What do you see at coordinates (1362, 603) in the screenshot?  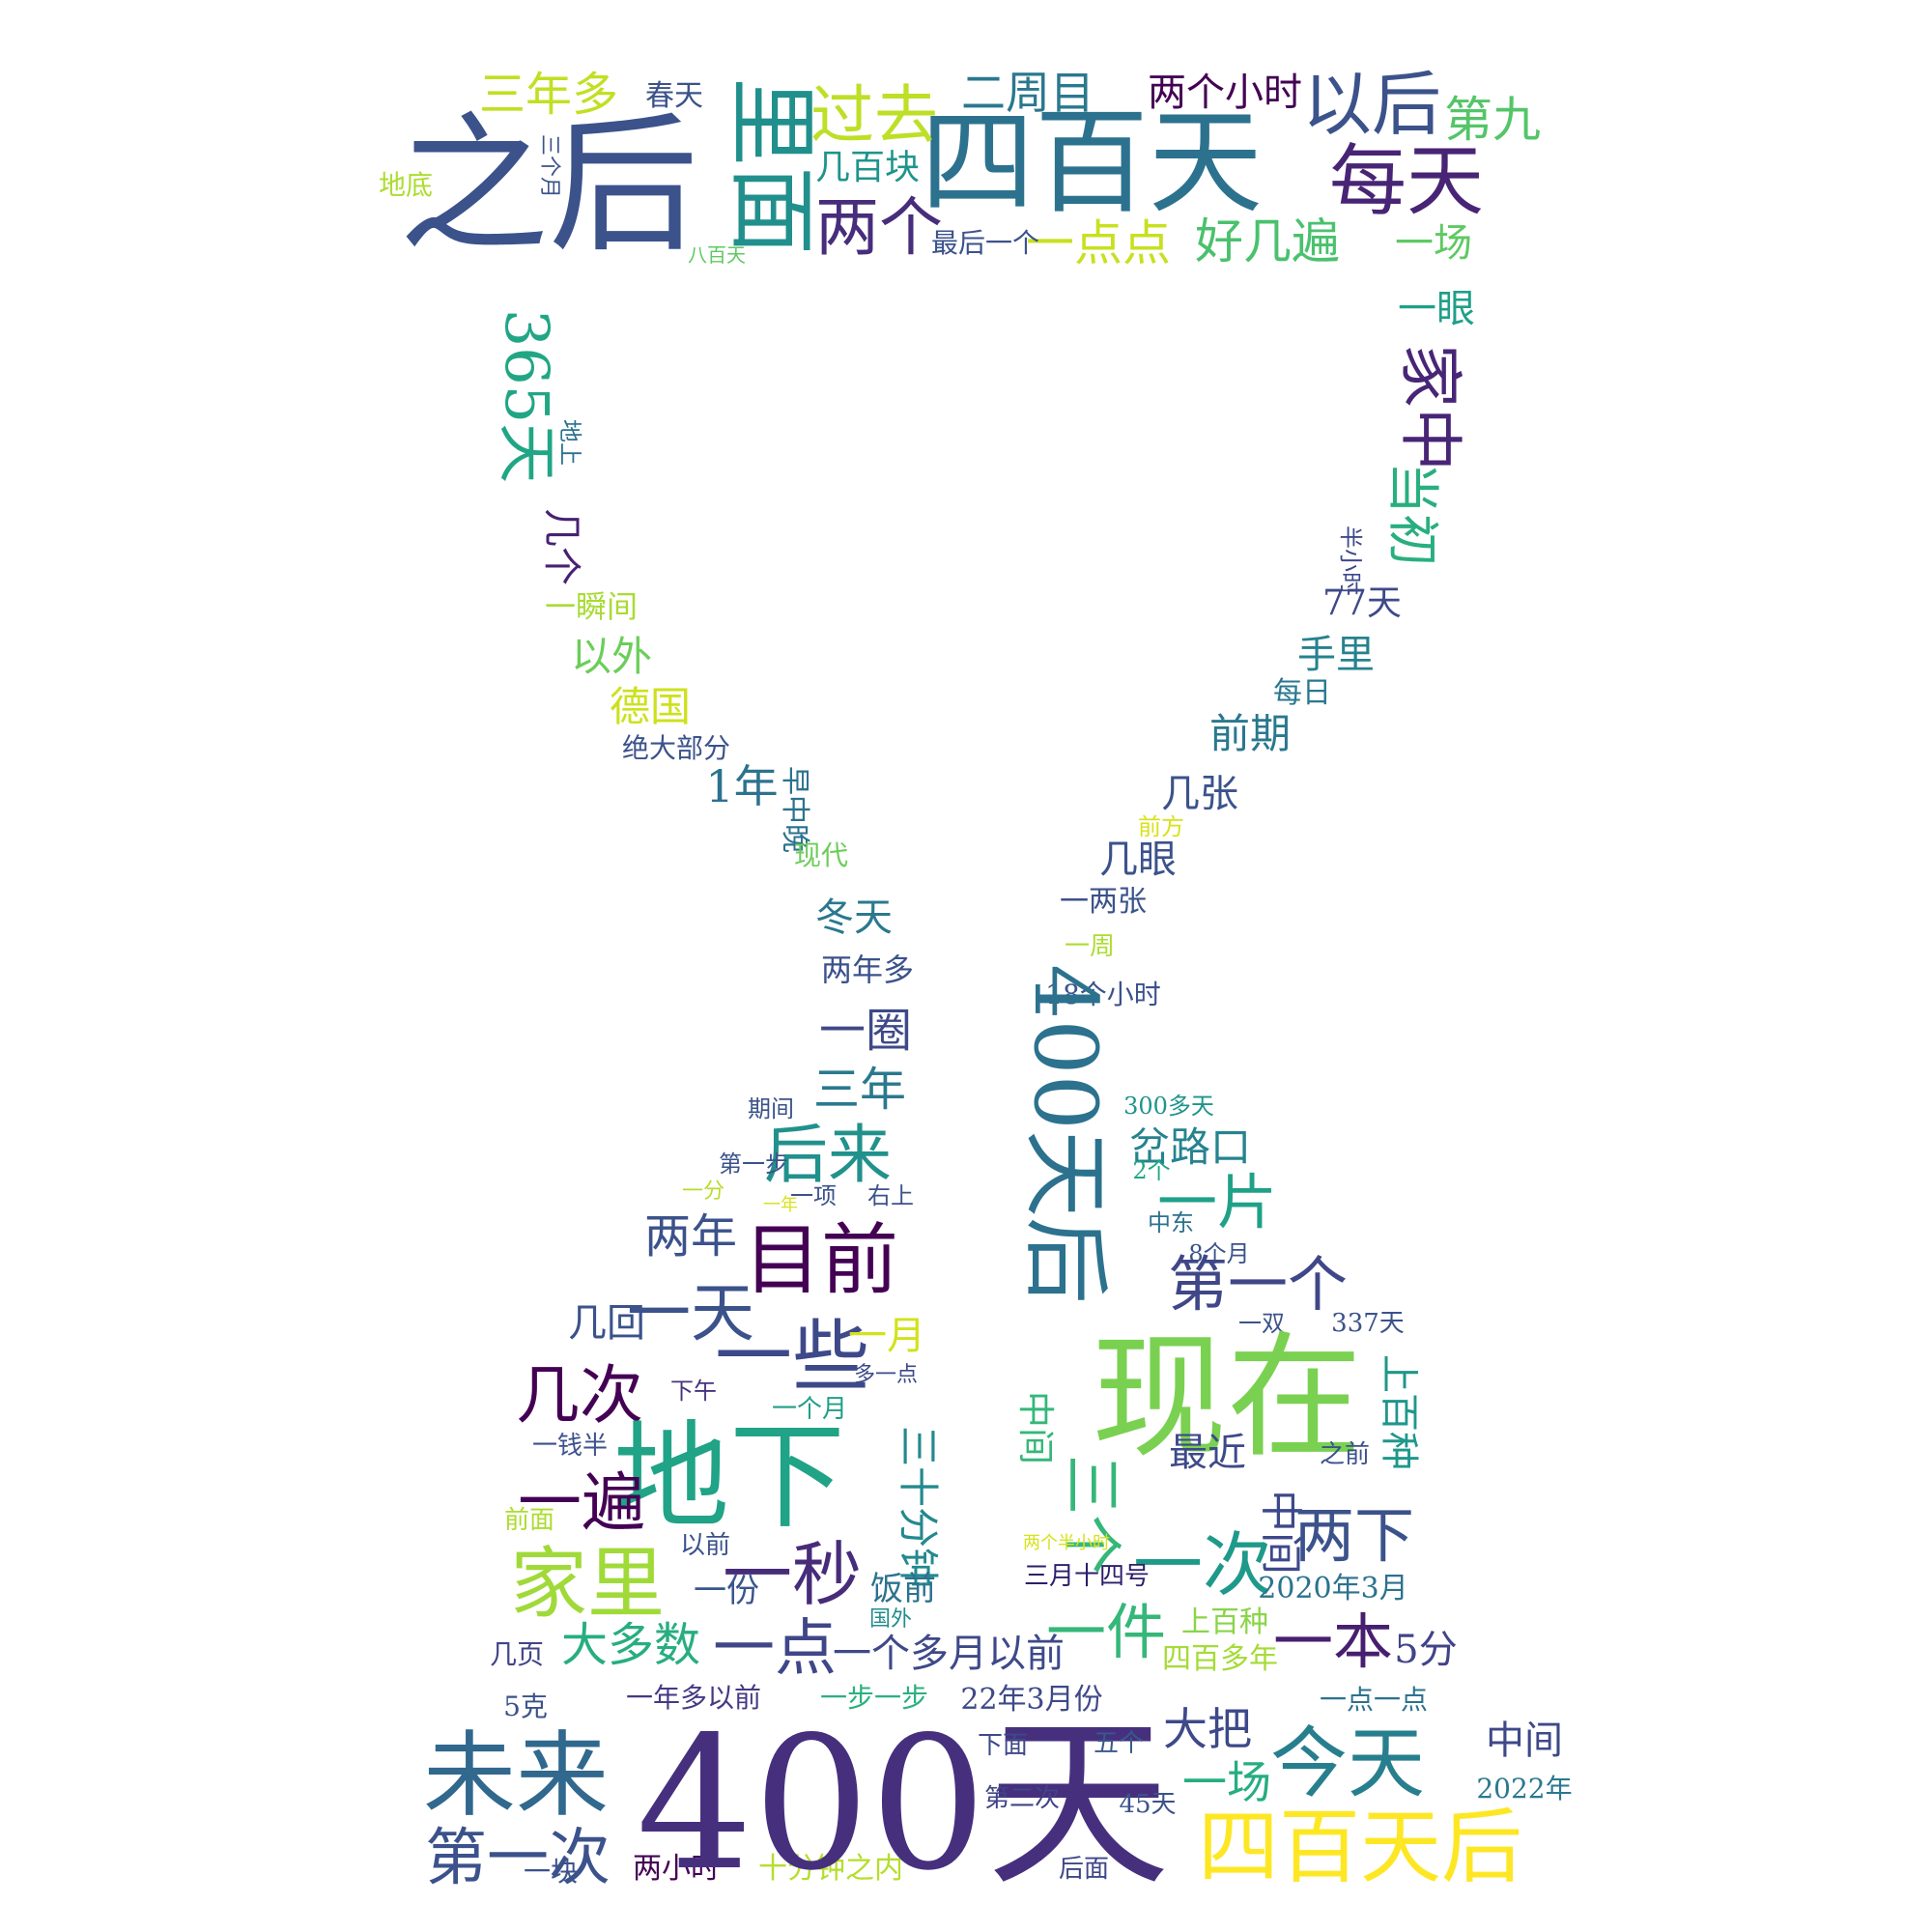 I see `word: 77天` at bounding box center [1362, 603].